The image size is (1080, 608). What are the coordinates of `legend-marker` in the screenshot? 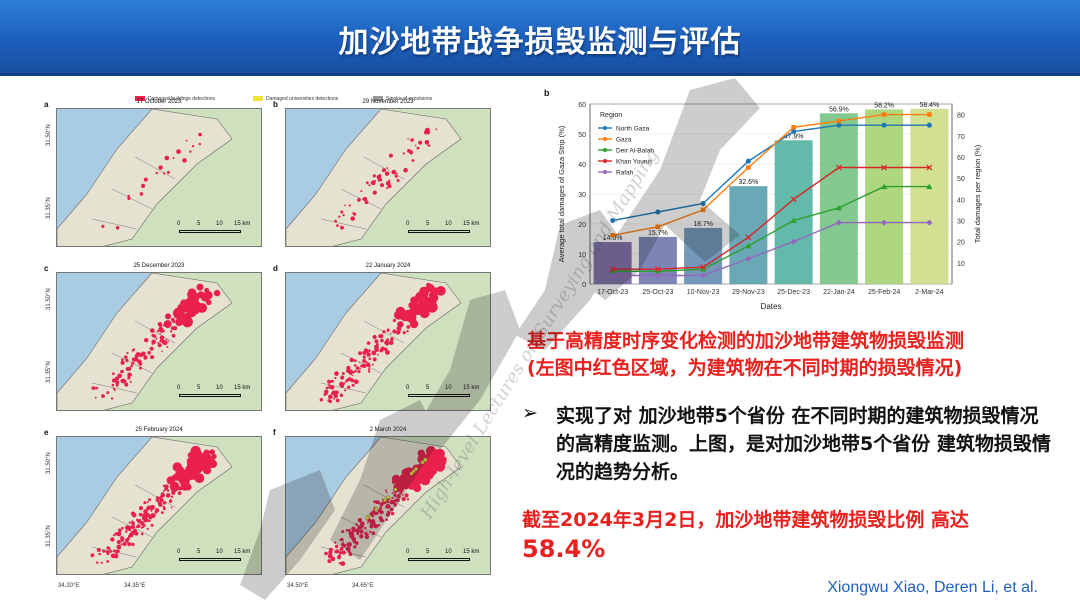 It's located at (605, 161).